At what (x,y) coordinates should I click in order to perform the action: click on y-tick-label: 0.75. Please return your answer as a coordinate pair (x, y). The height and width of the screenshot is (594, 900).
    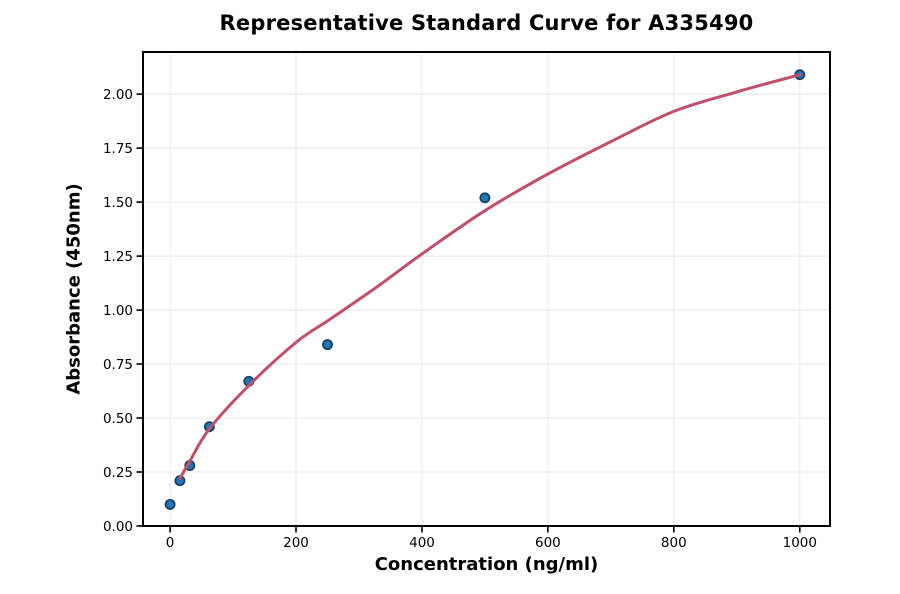
    Looking at the image, I should click on (118, 365).